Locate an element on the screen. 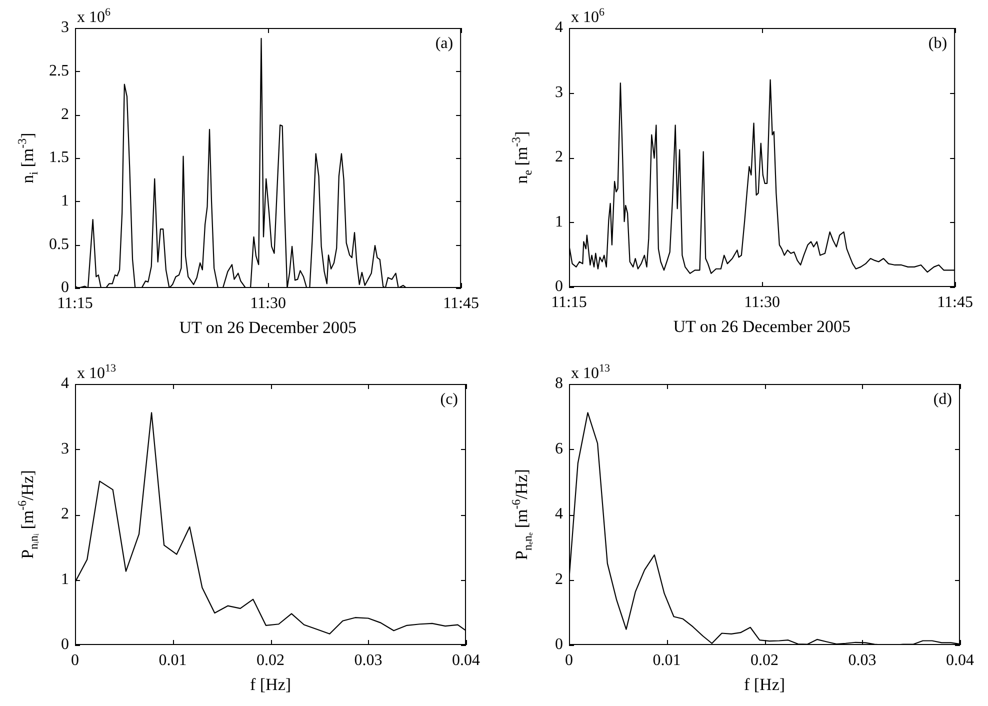  y-tick-label: 0.5 is located at coordinates (59, 244).